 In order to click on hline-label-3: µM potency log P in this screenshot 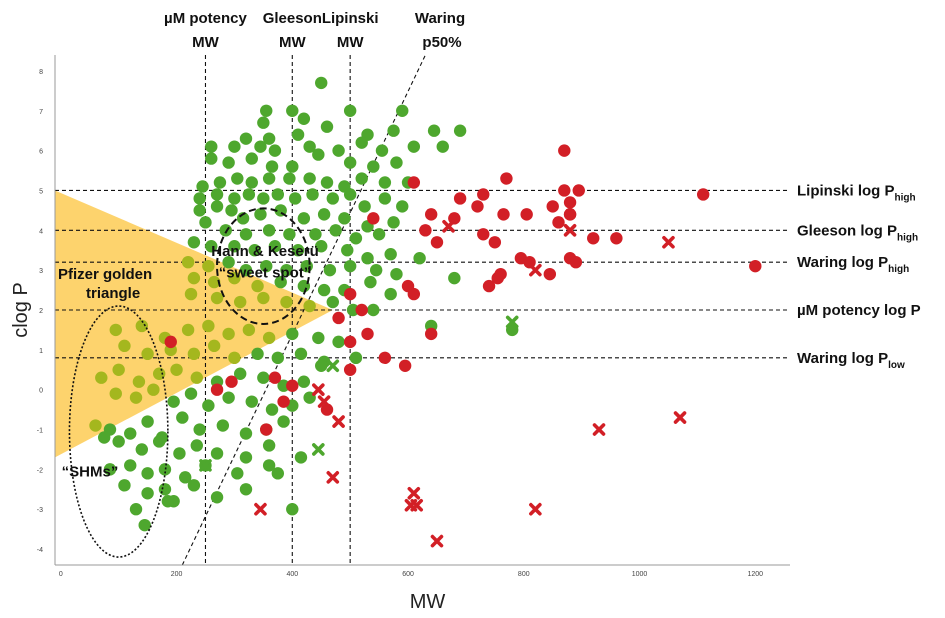, I will do `click(859, 310)`.